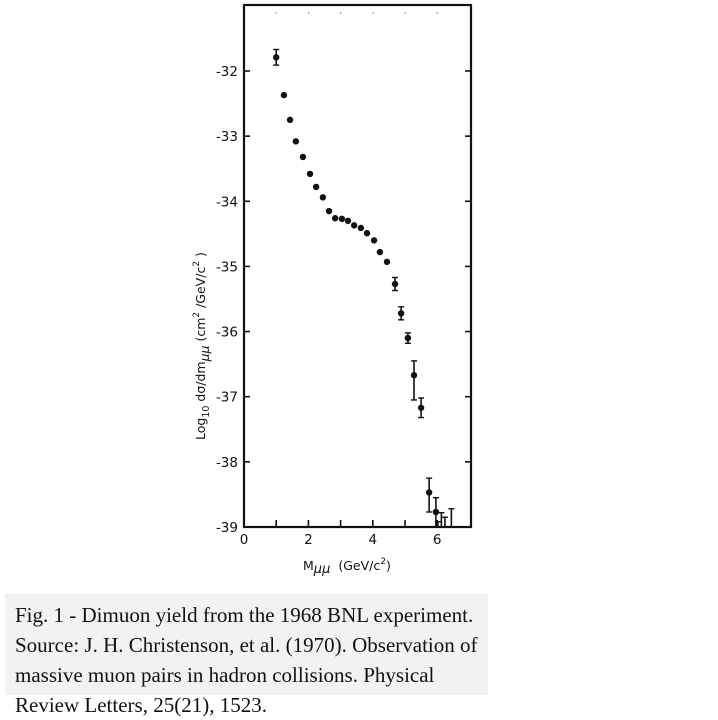  I want to click on y-axis-label: Log10 dσ/dmμμ (cm2 /GeV/c2 ), so click(202, 346).